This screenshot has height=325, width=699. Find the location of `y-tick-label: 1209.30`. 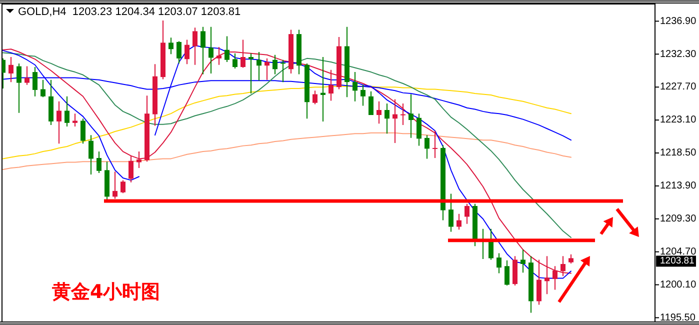

y-tick-label: 1209.30 is located at coordinates (678, 219).